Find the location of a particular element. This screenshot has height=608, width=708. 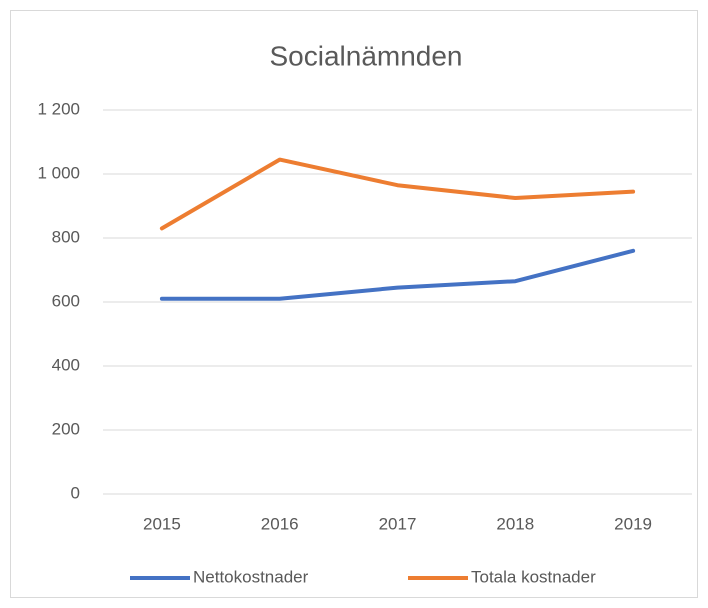

x-tick-label: 2016 is located at coordinates (280, 523).